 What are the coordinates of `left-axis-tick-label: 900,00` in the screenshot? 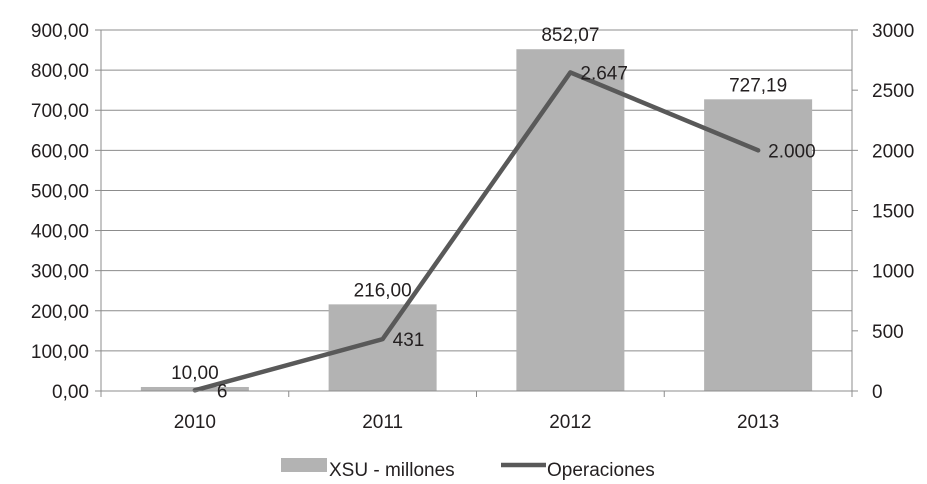 It's located at (60, 31).